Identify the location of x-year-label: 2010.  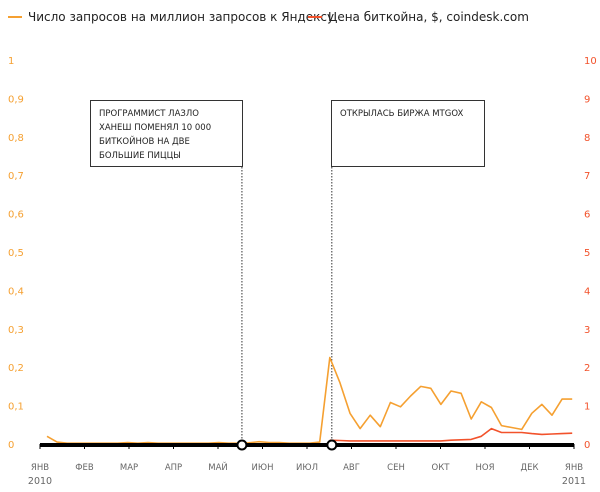
(40, 481).